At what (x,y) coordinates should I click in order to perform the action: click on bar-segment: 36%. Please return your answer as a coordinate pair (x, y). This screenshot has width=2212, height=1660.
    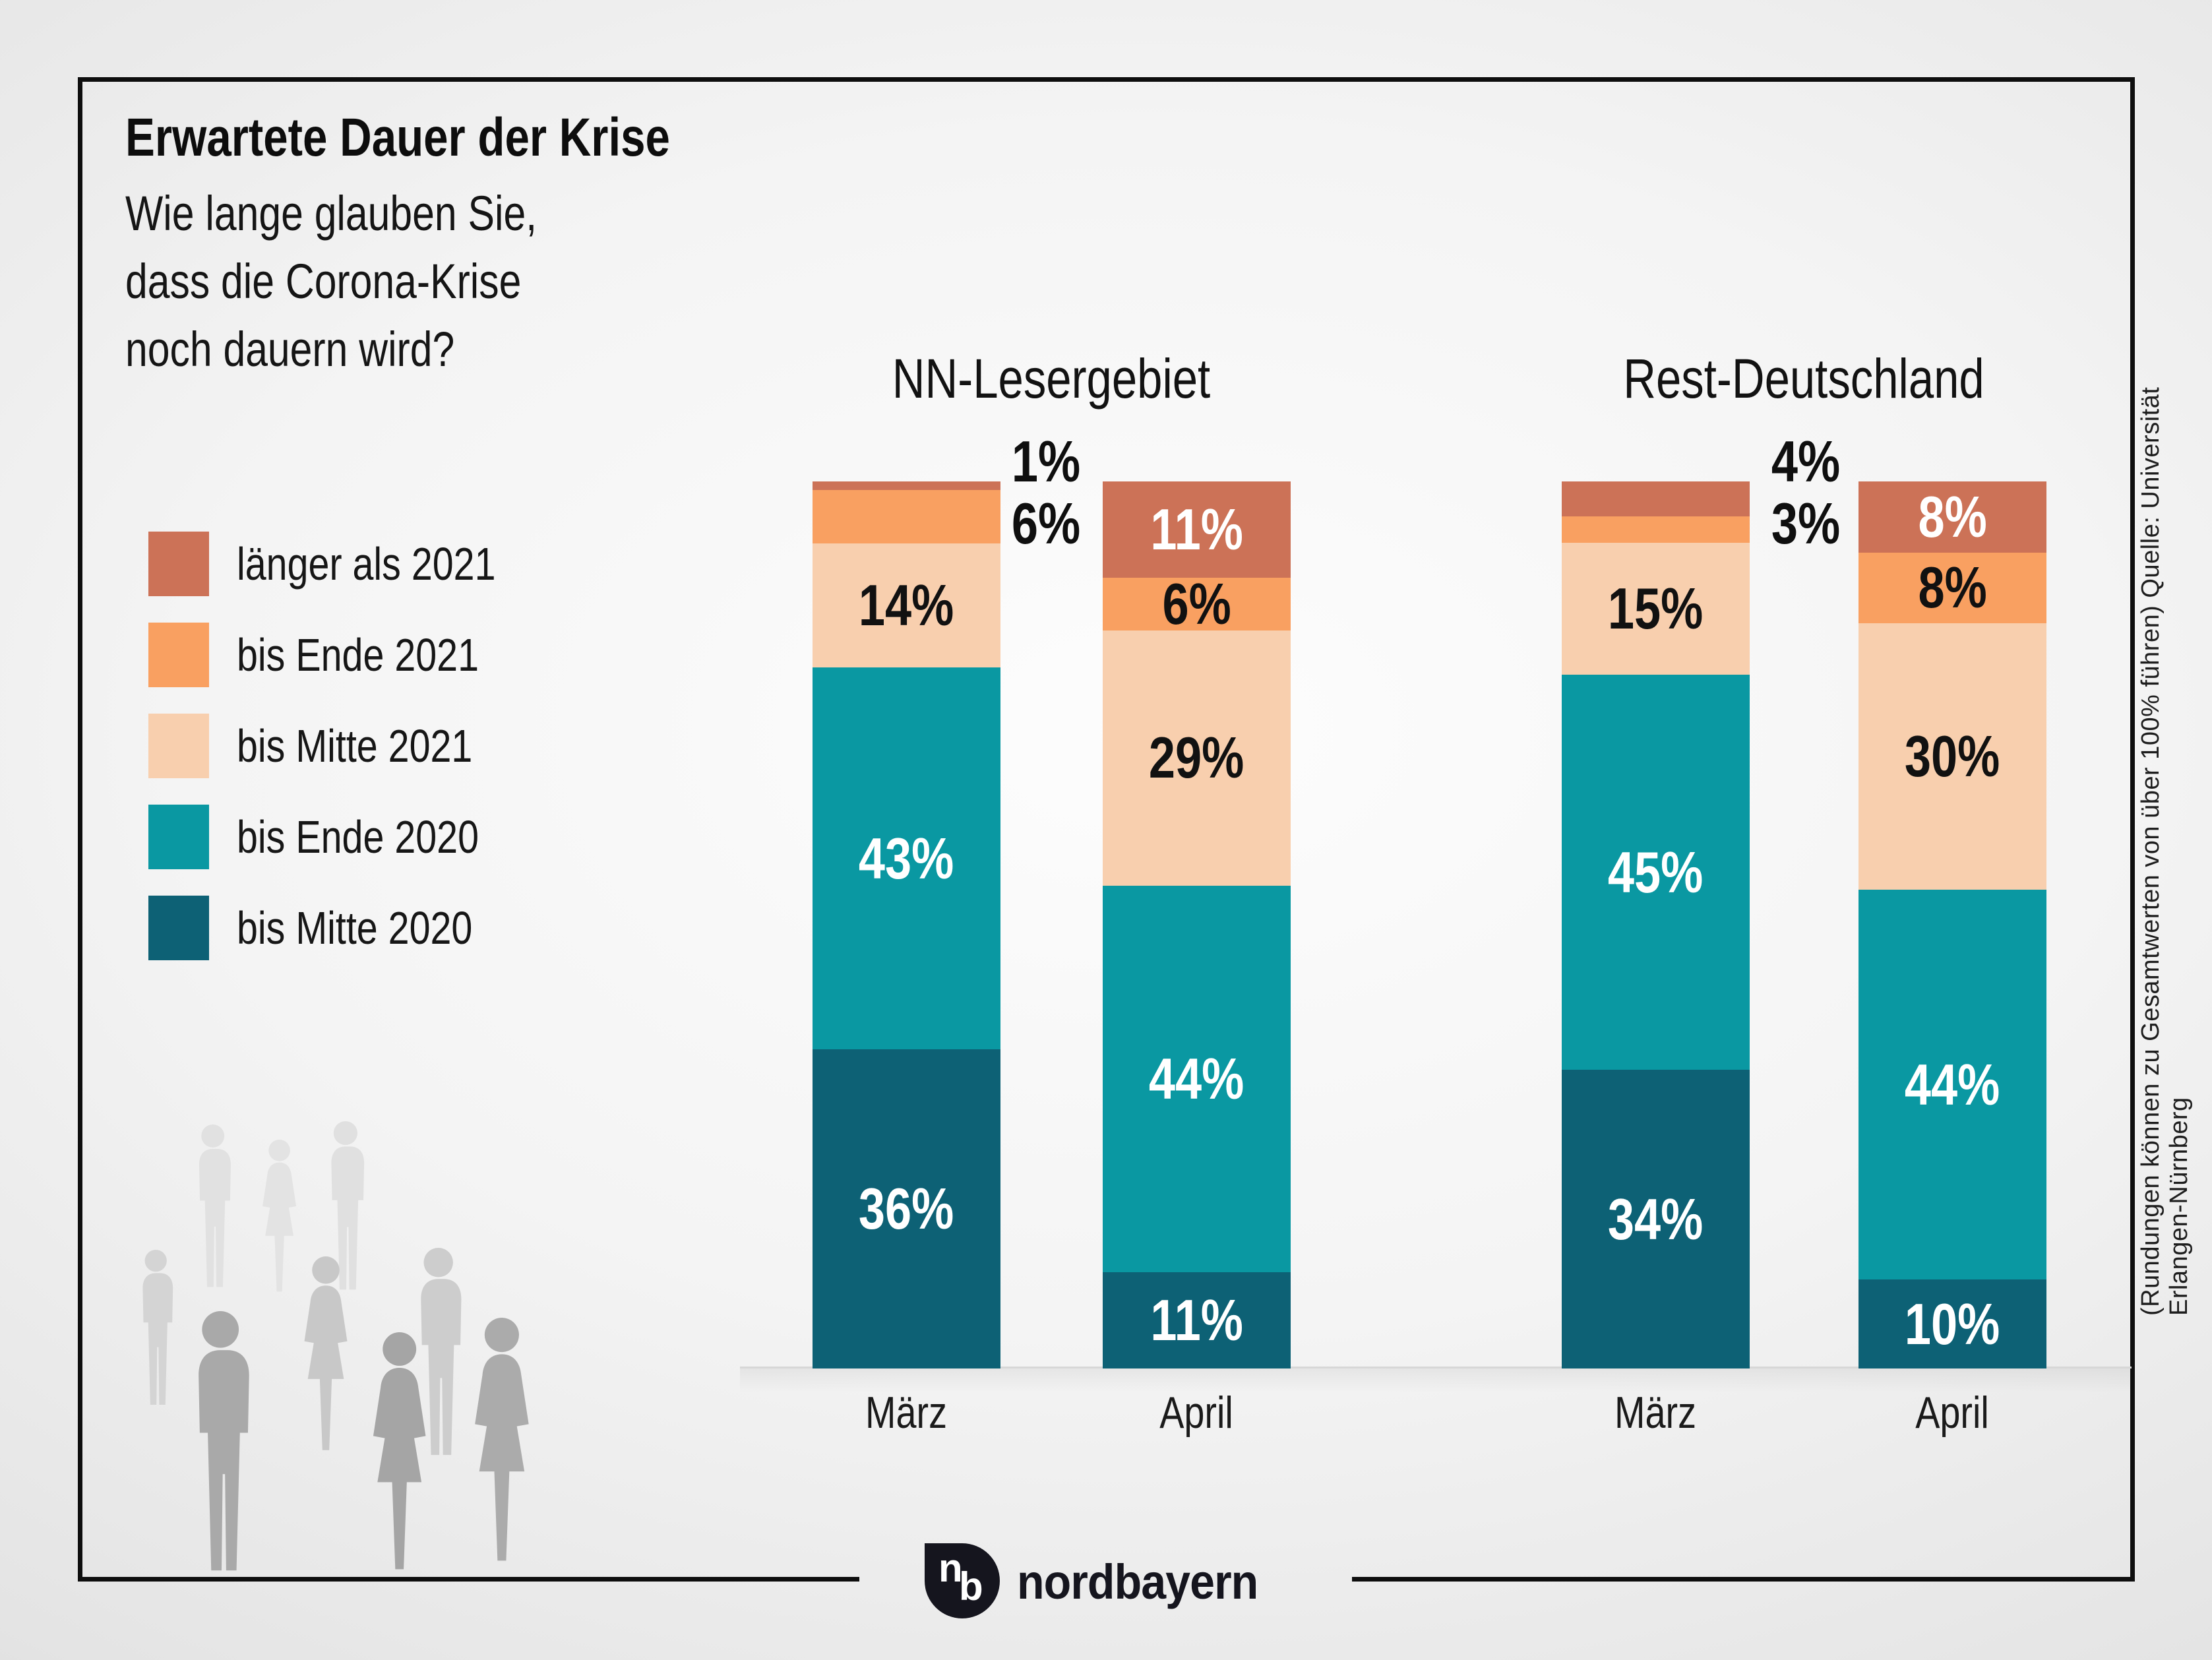
    Looking at the image, I should click on (906, 1208).